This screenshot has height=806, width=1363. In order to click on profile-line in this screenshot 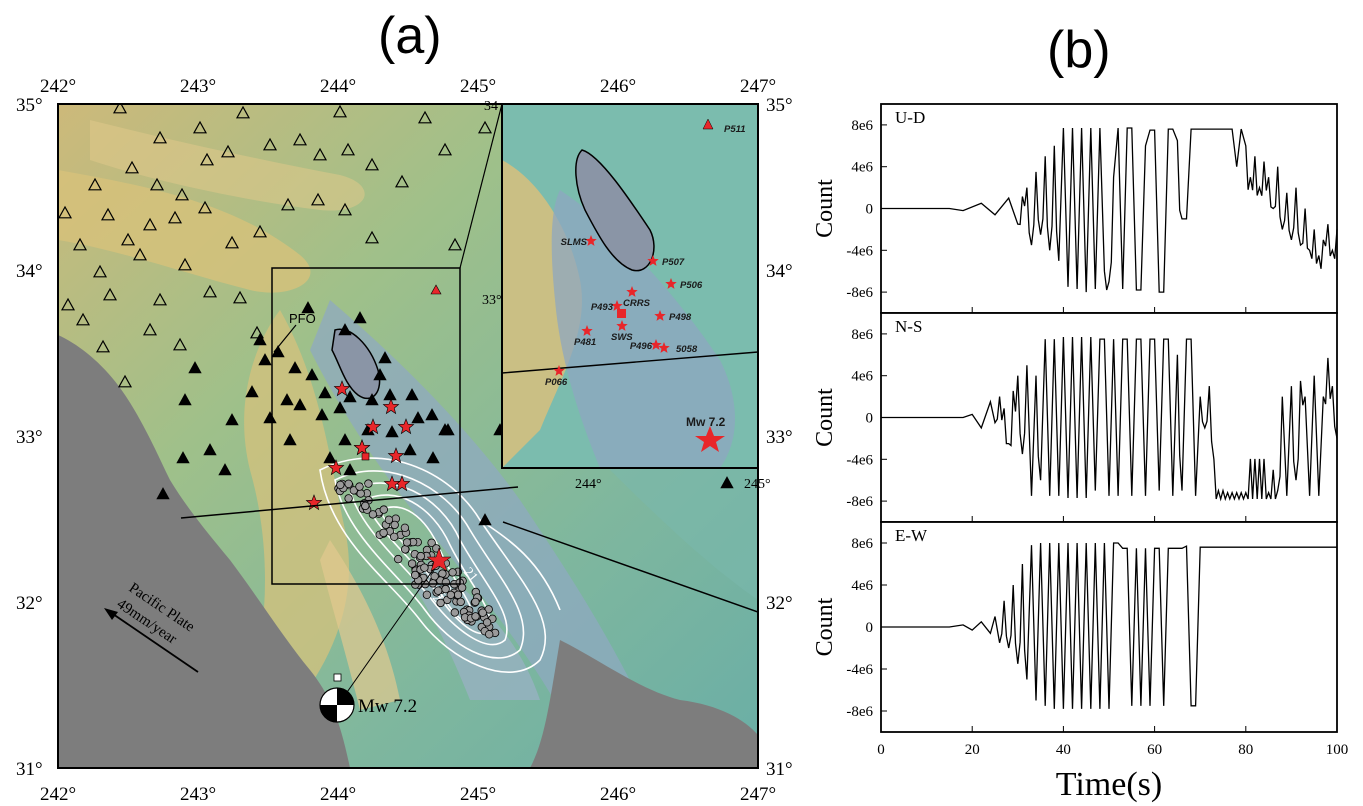, I will do `click(349, 502)`.